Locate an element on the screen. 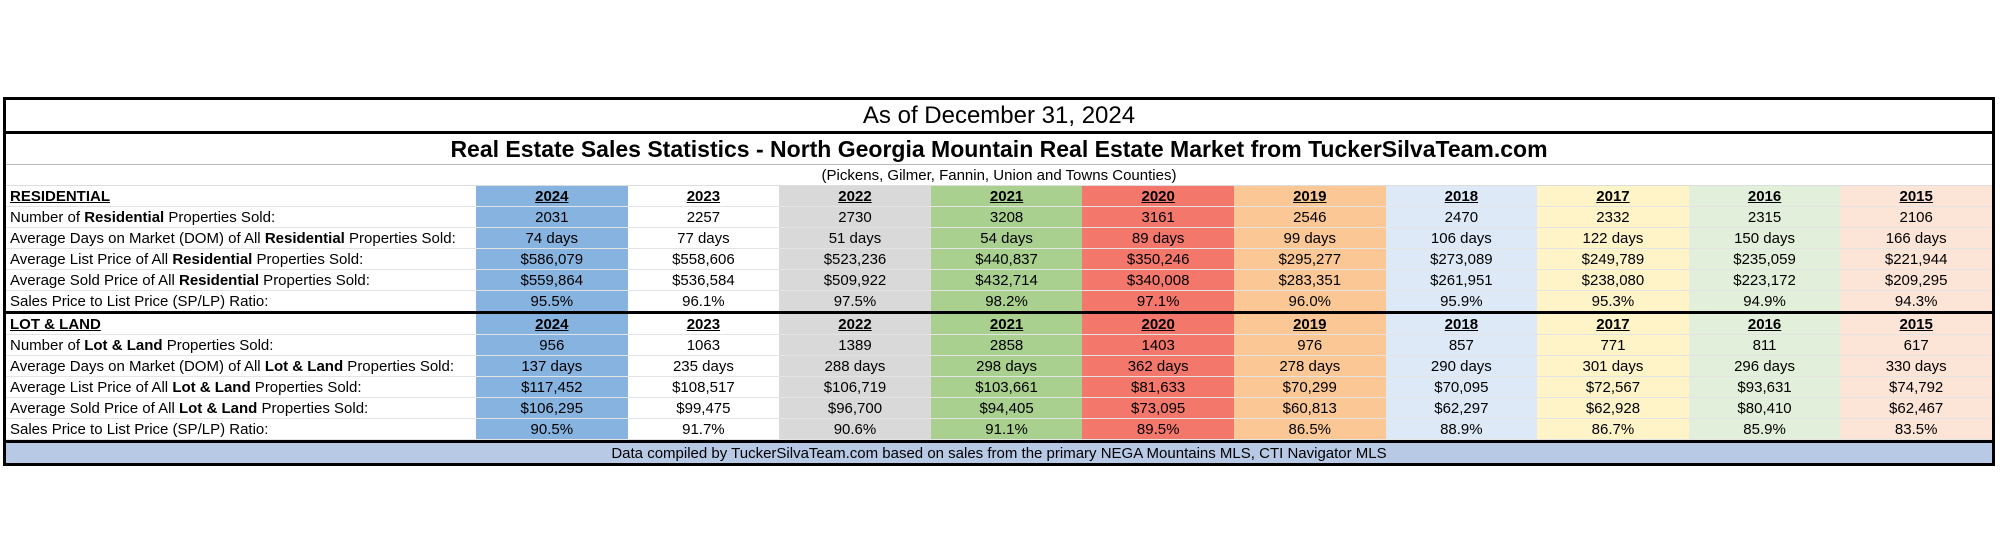  table-cell: $80,410 is located at coordinates (1764, 408).